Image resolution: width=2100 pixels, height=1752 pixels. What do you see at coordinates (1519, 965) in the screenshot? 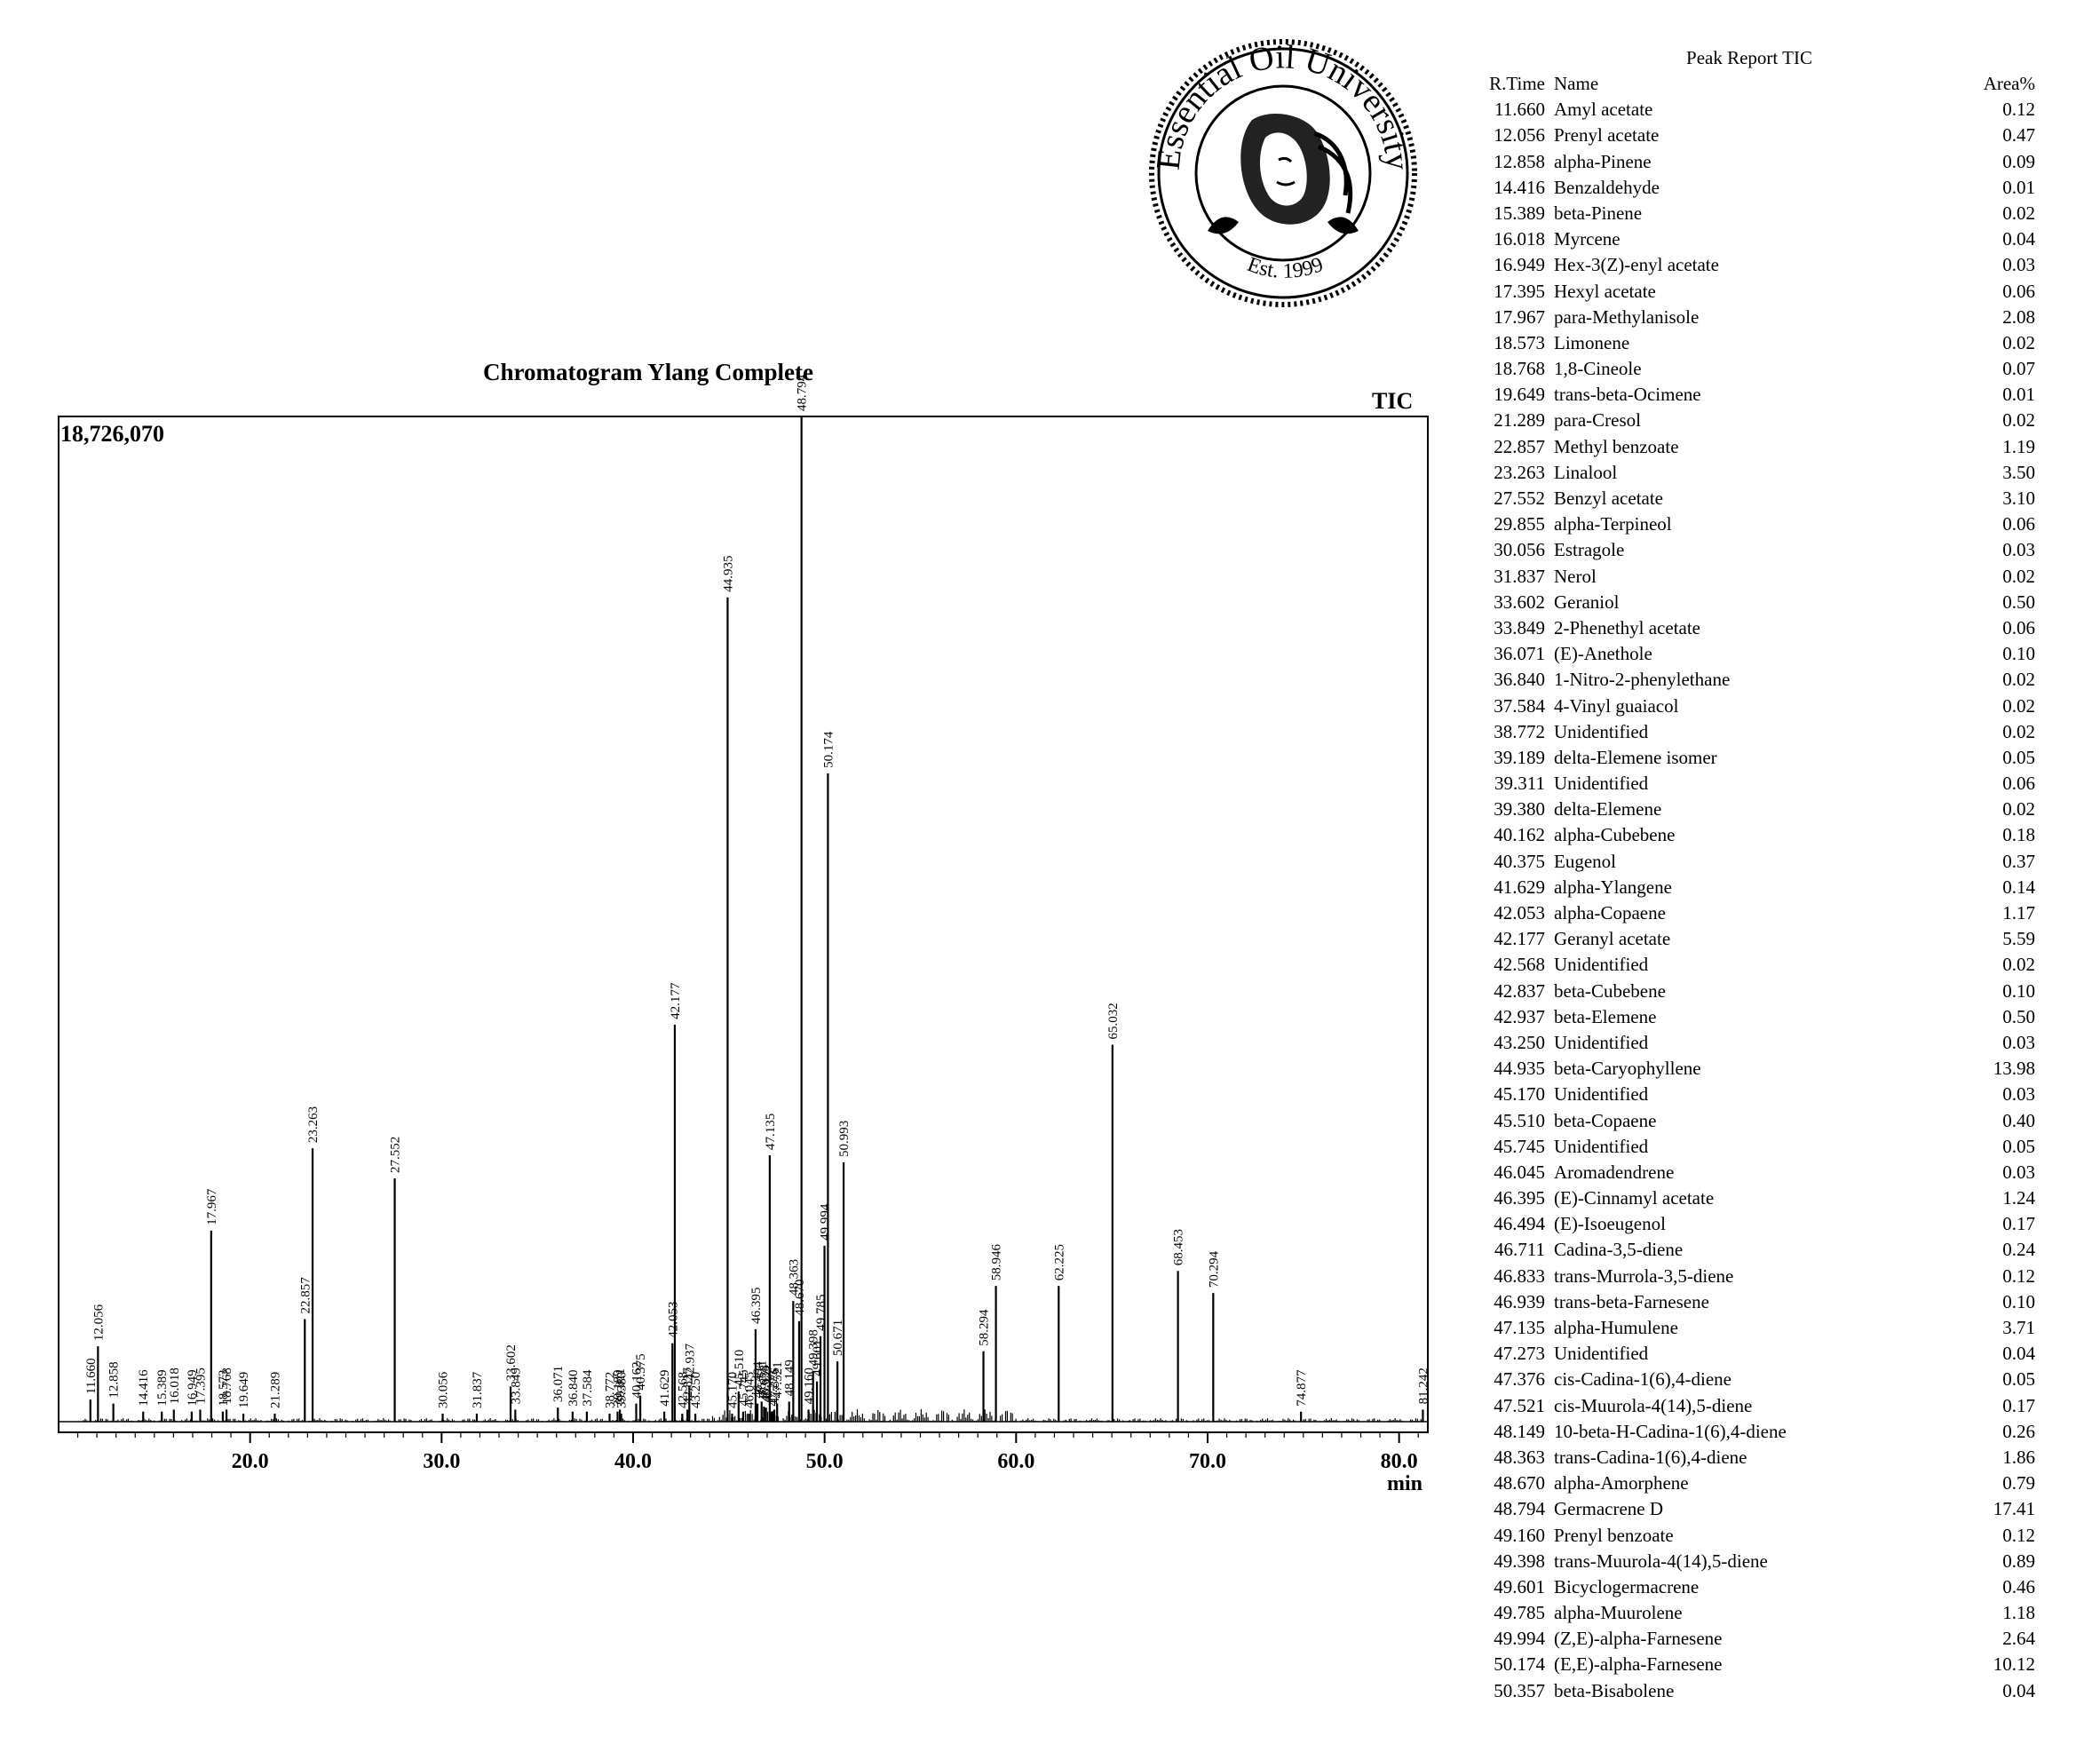
I see `row-rtime: 42.568` at bounding box center [1519, 965].